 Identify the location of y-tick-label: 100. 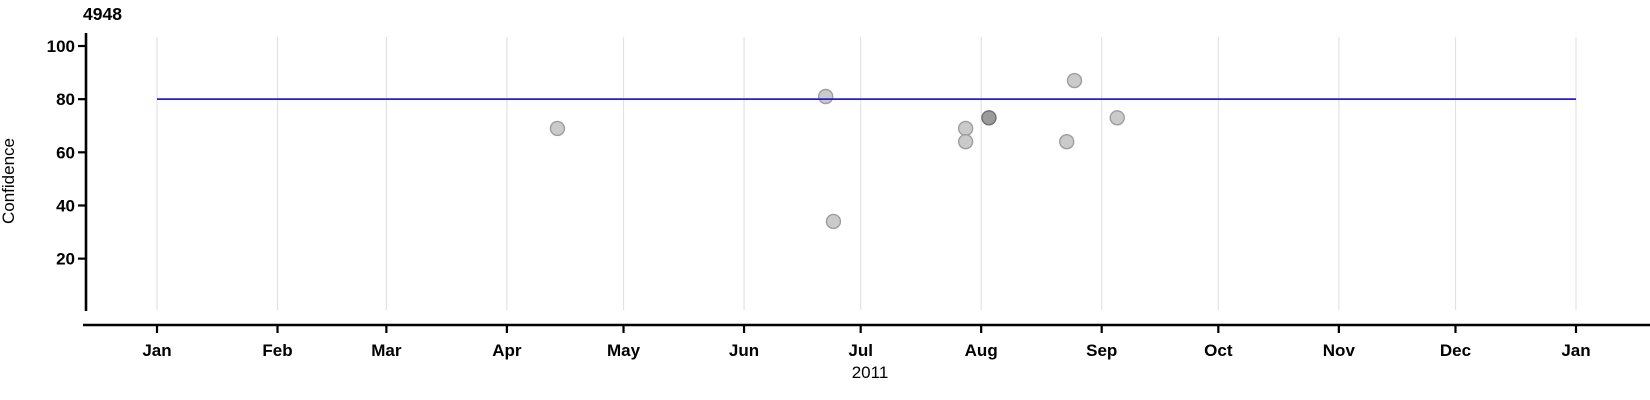
(61, 46).